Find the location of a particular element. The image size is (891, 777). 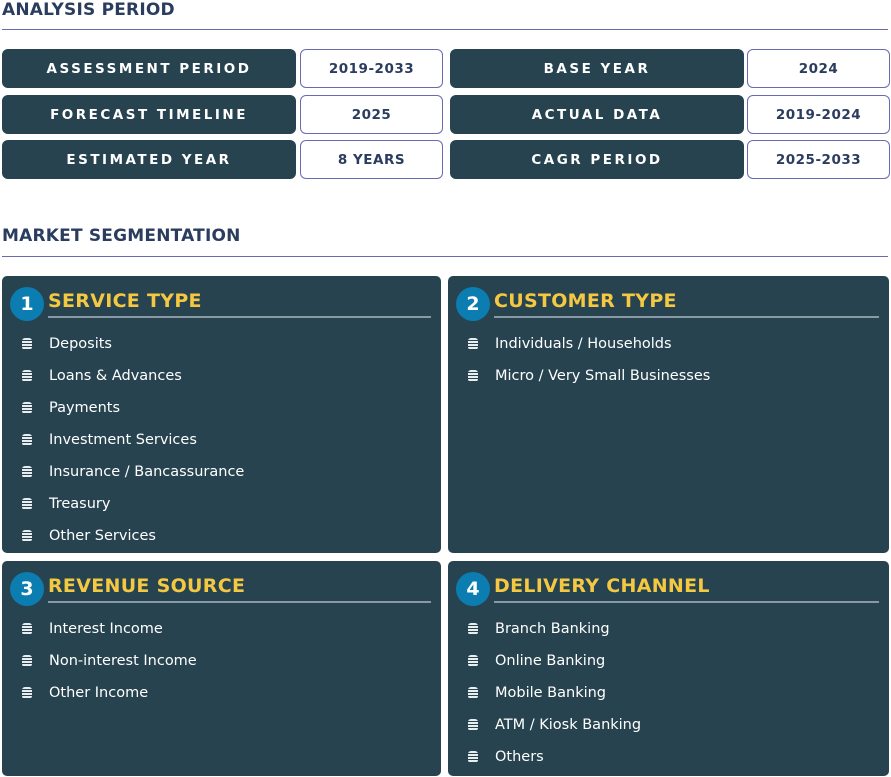

list-item: Other Services is located at coordinates (133, 536).